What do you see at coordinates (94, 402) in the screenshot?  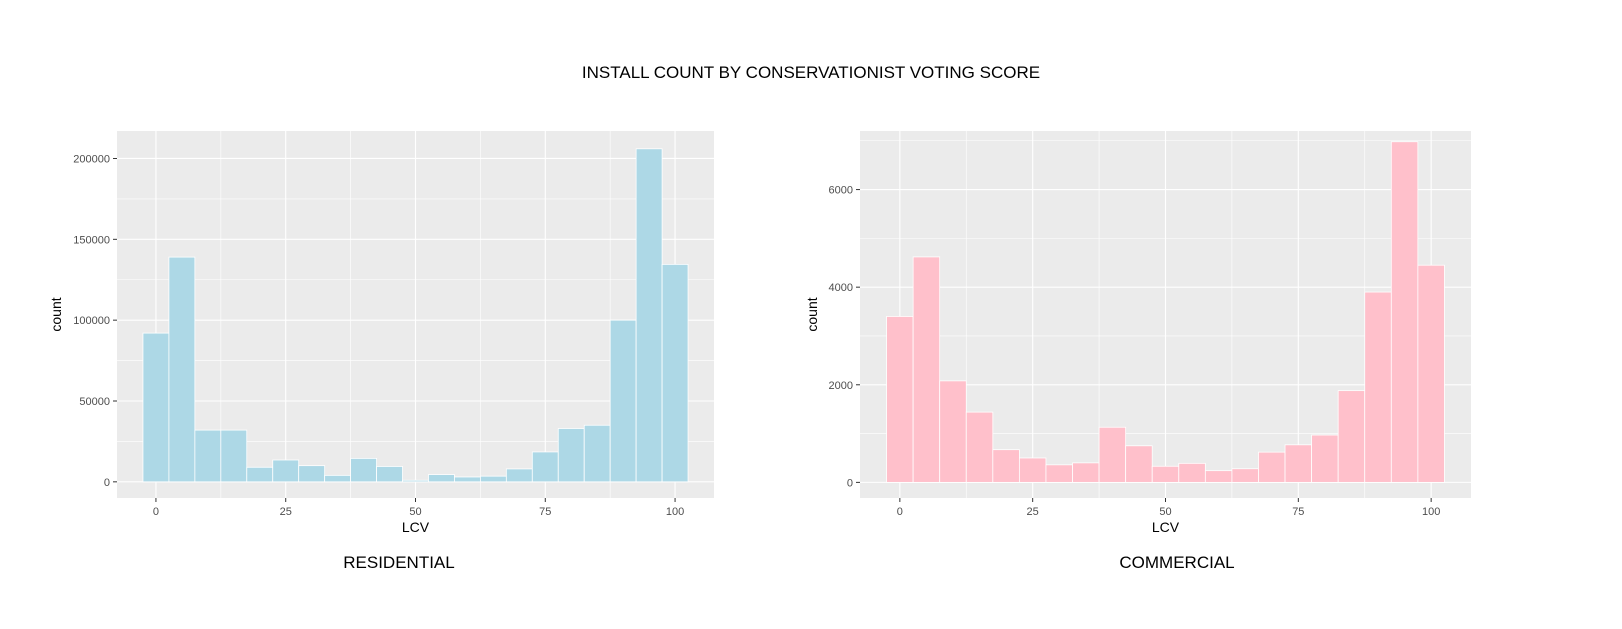 I see `y-tick-label: 50000` at bounding box center [94, 402].